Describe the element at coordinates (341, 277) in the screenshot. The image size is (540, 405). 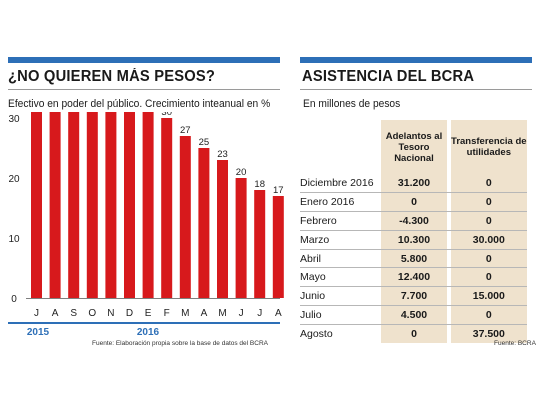
I see `row-label: Mayo` at that location.